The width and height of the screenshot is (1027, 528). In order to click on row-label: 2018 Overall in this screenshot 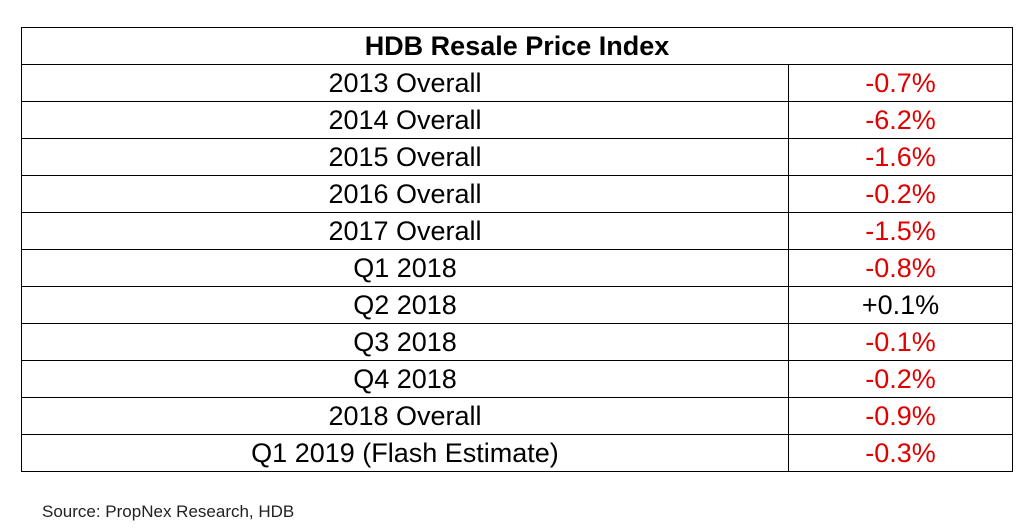, I will do `click(405, 416)`.